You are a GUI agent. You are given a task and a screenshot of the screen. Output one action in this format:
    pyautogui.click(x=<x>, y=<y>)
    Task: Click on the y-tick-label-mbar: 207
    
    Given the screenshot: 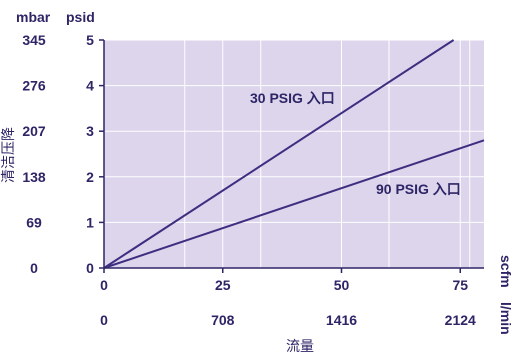 What is the action you would take?
    pyautogui.click(x=34, y=131)
    